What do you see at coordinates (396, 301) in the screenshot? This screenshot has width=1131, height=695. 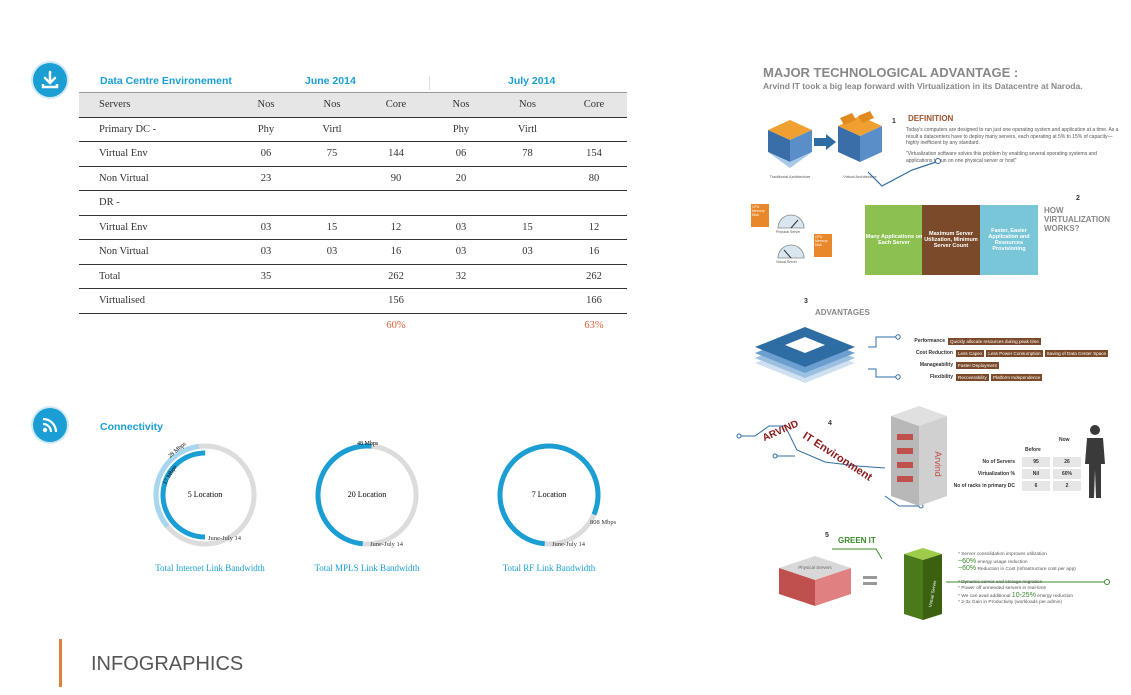 I see `table-cell: 156` at bounding box center [396, 301].